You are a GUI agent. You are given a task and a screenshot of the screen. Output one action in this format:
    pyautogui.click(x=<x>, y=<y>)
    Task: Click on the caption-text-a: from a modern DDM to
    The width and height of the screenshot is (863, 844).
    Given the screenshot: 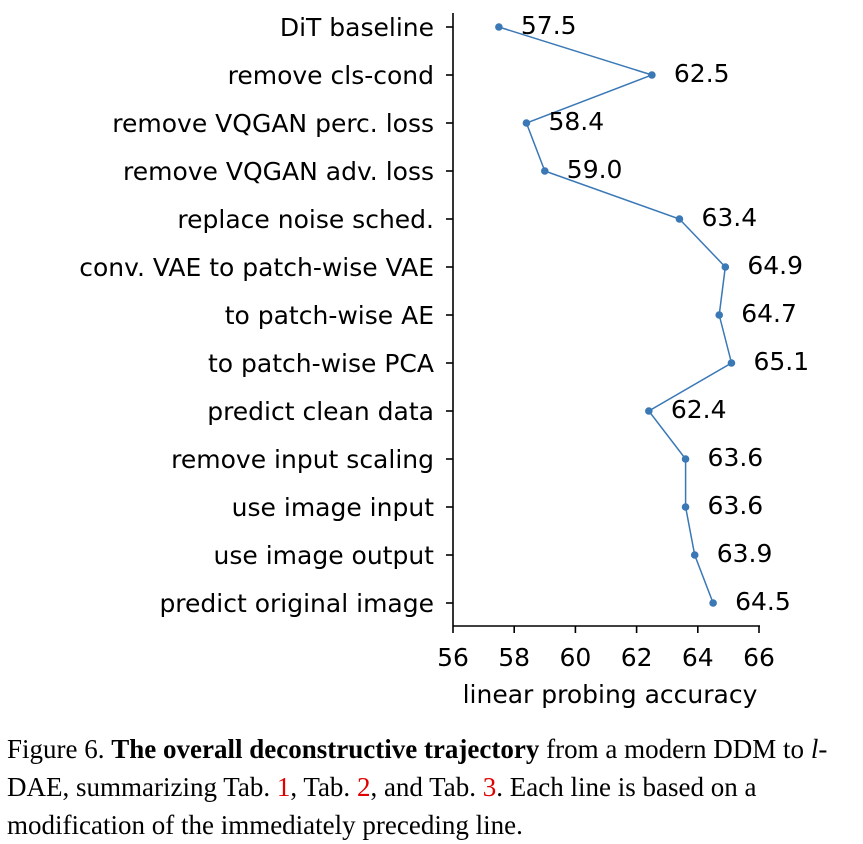 What is the action you would take?
    pyautogui.click(x=675, y=749)
    